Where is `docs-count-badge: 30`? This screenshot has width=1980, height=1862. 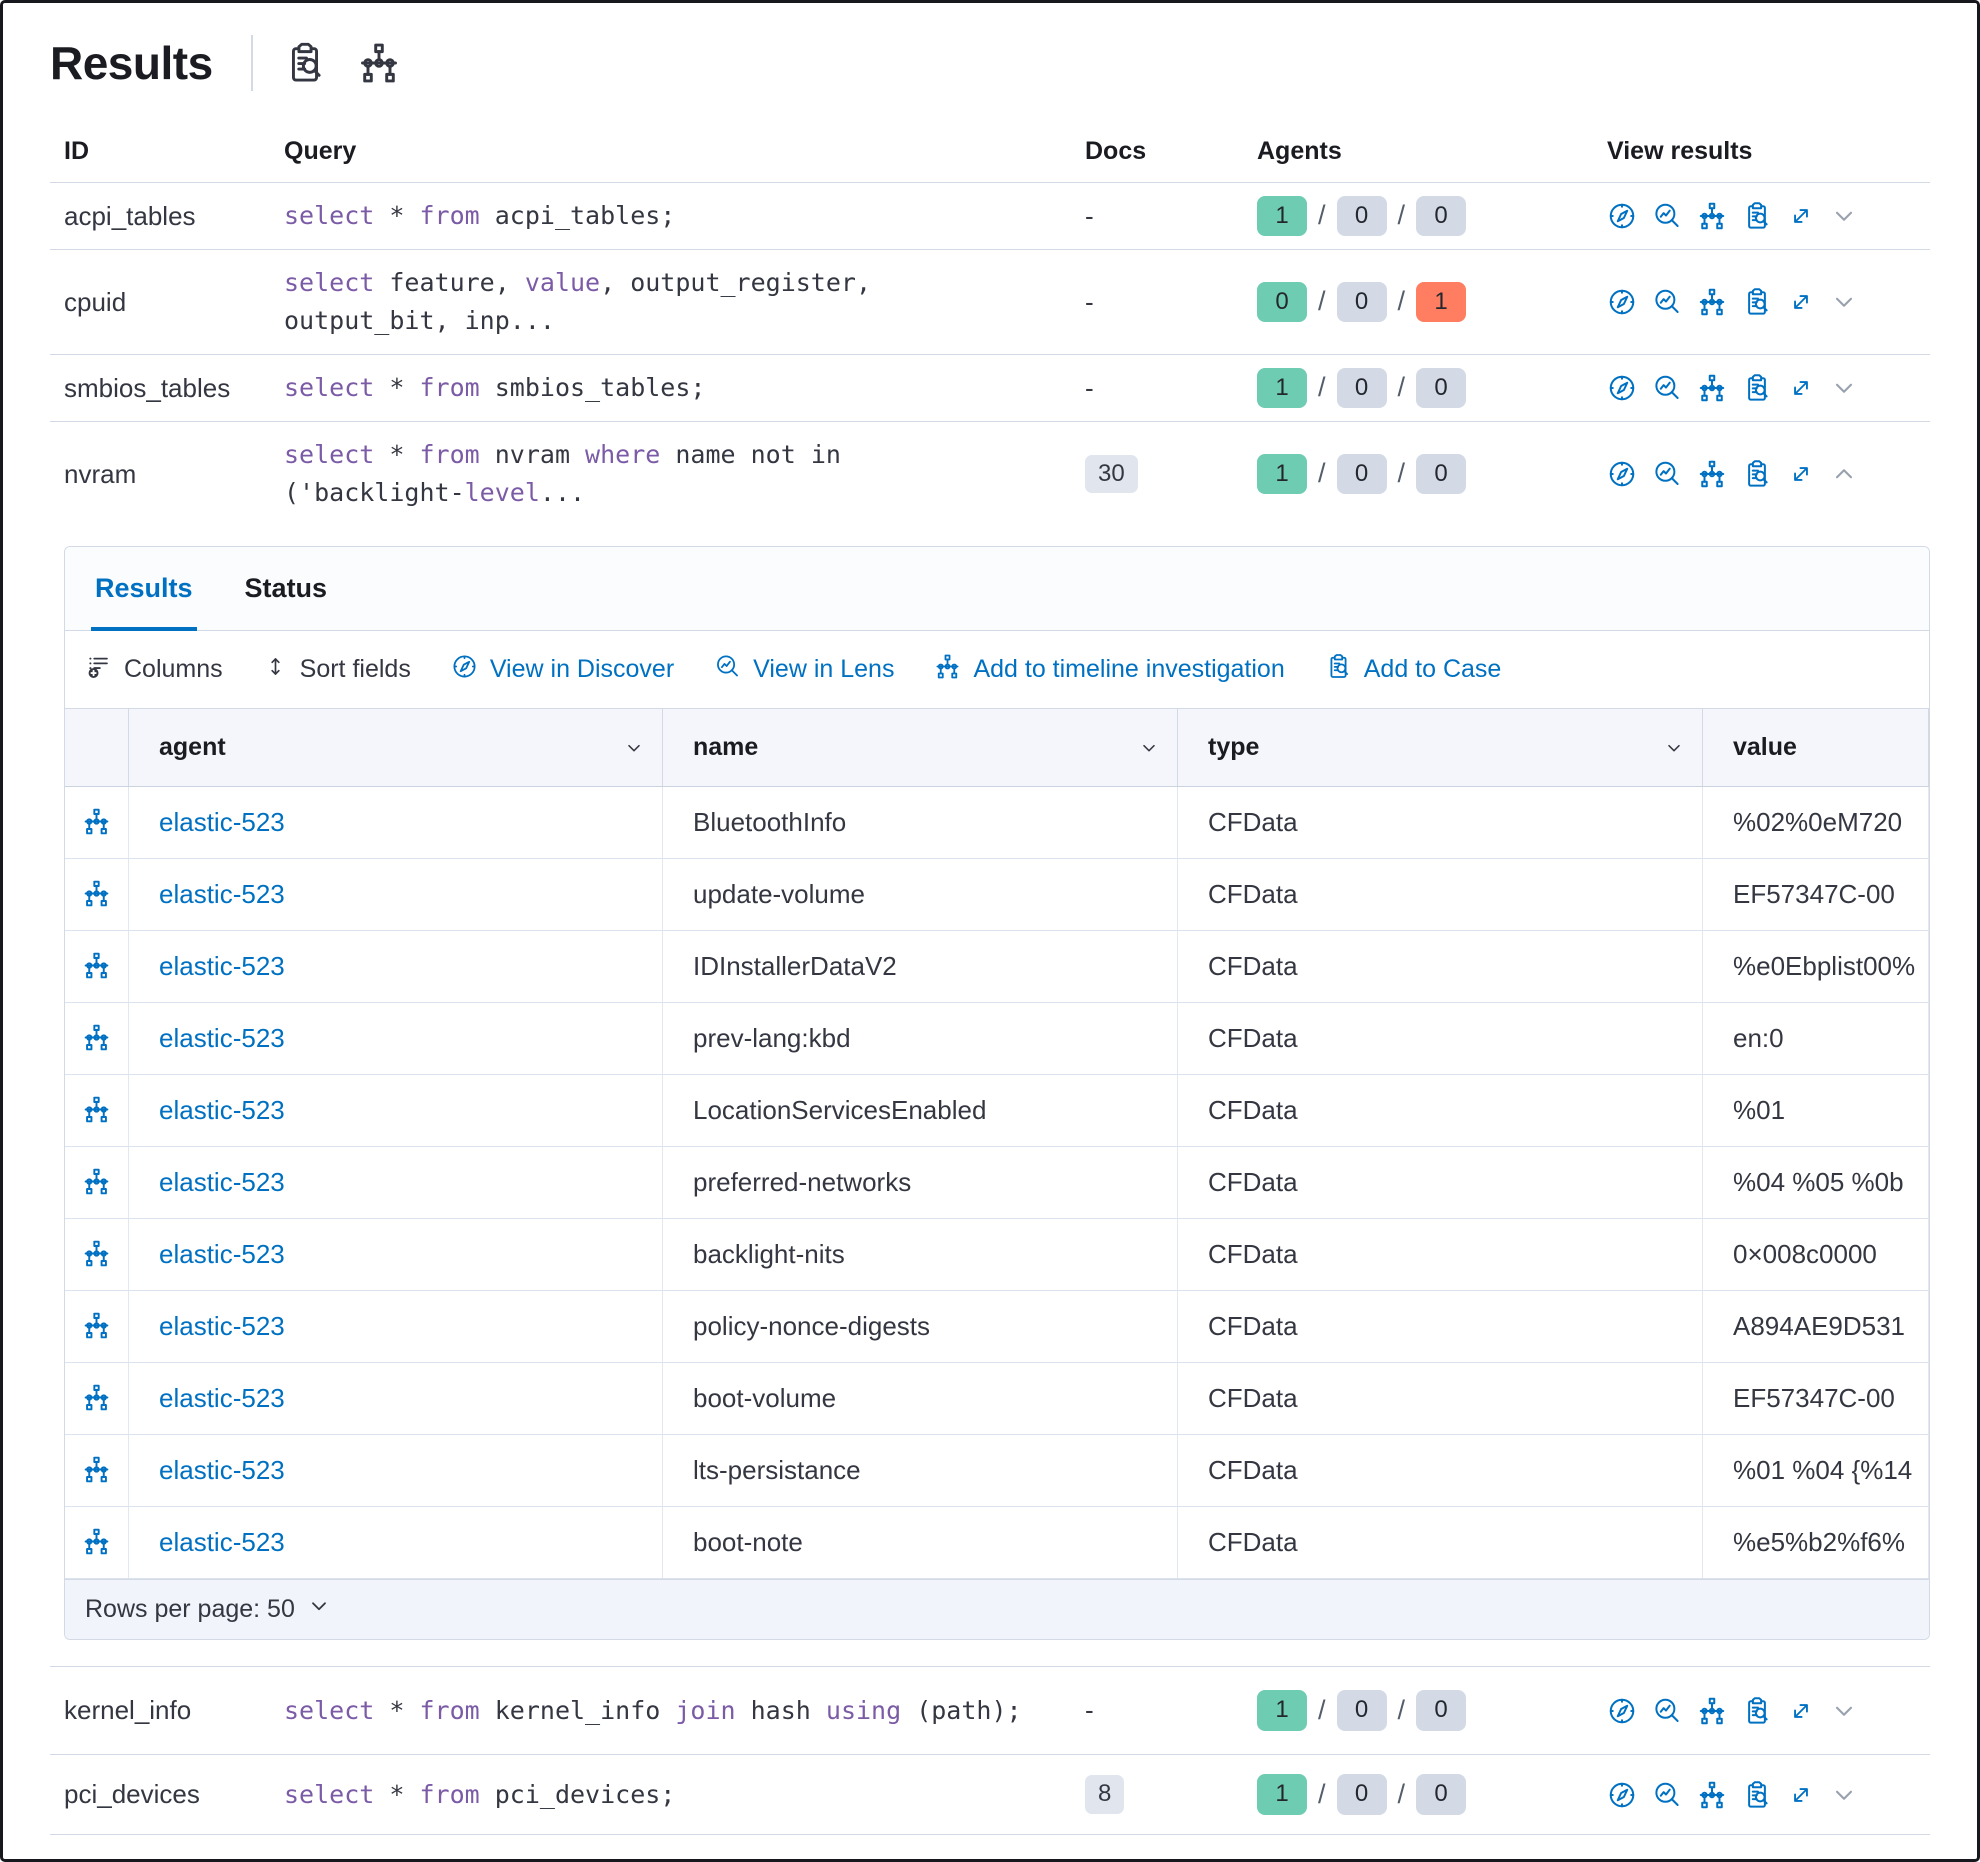 docs-count-badge: 30 is located at coordinates (1111, 474).